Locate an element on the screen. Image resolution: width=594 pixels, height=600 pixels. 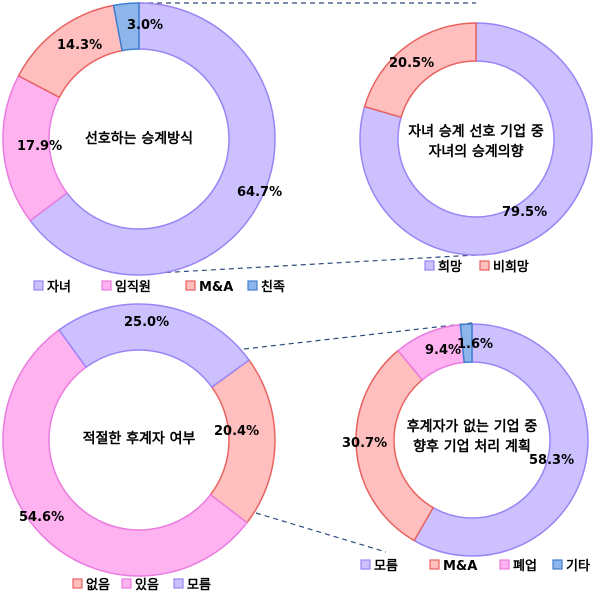
slice-value-label: 20.4% is located at coordinates (236, 431).